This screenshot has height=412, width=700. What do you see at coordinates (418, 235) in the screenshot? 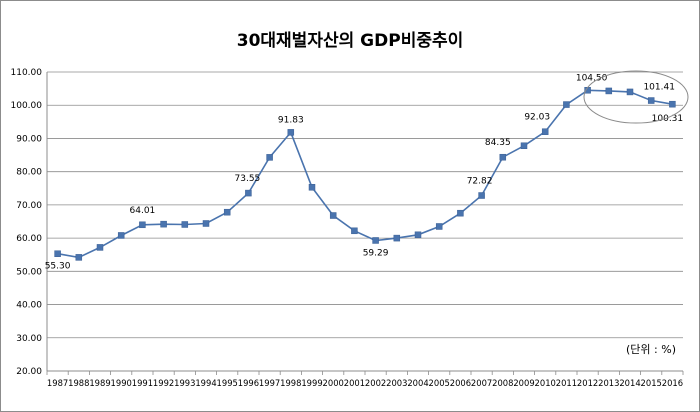
I see `data-point-2004` at bounding box center [418, 235].